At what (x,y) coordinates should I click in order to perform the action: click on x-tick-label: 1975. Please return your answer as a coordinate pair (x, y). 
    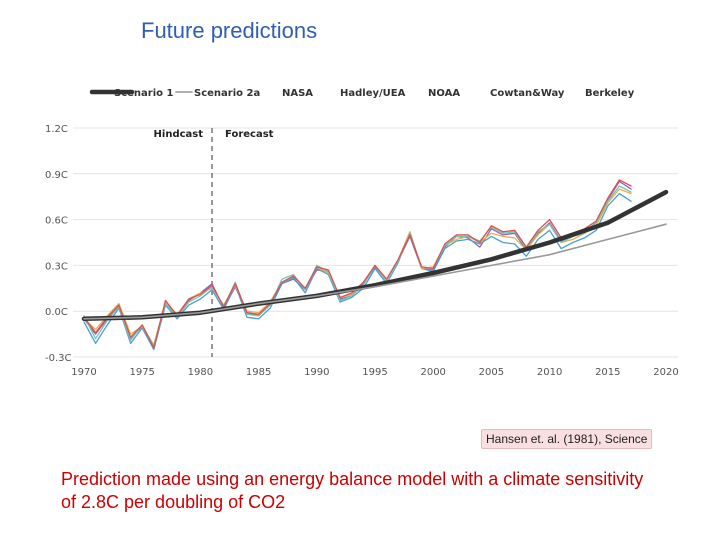
    Looking at the image, I should click on (141, 372).